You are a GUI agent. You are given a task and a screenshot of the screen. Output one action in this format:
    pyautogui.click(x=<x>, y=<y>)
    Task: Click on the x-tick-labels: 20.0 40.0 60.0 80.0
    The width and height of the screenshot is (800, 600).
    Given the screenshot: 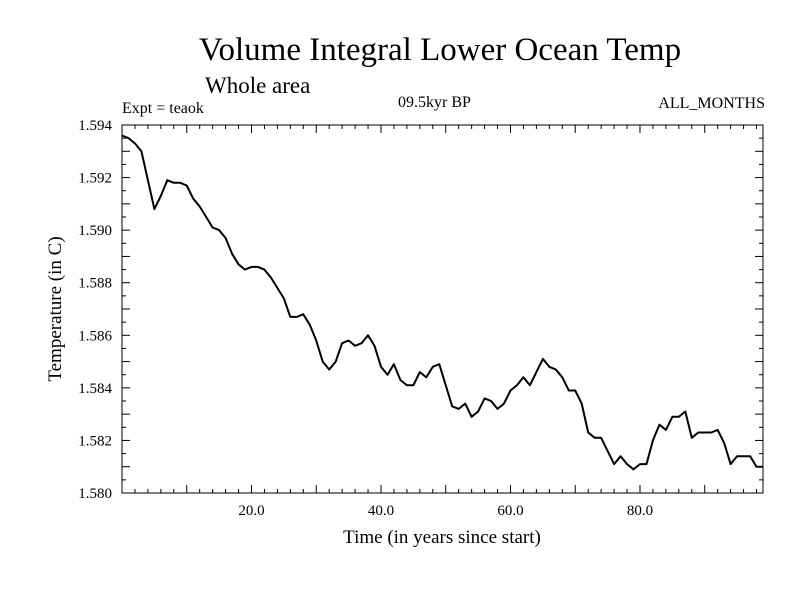 What is the action you would take?
    pyautogui.click(x=445, y=511)
    